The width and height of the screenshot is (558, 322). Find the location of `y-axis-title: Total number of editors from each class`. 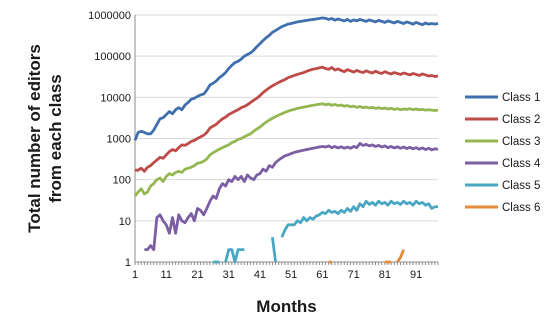

y-axis-title: Total number of editors from each class is located at coordinates (45, 138).